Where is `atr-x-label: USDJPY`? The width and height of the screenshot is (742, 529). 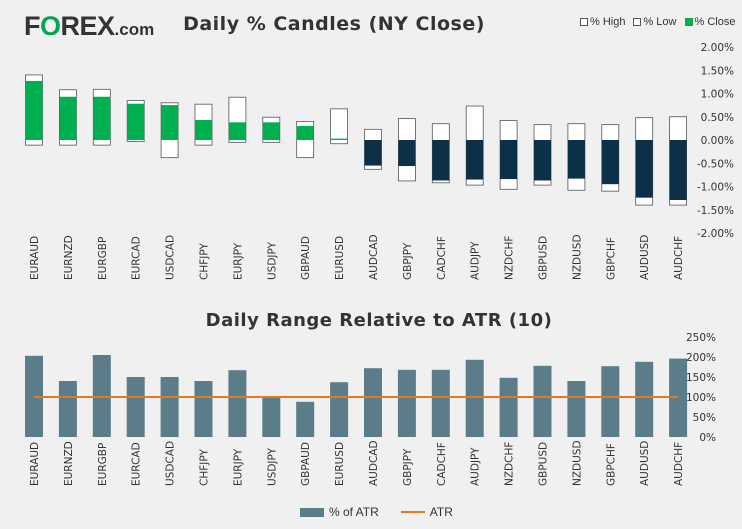
atr-x-label: USDJPY is located at coordinates (272, 466).